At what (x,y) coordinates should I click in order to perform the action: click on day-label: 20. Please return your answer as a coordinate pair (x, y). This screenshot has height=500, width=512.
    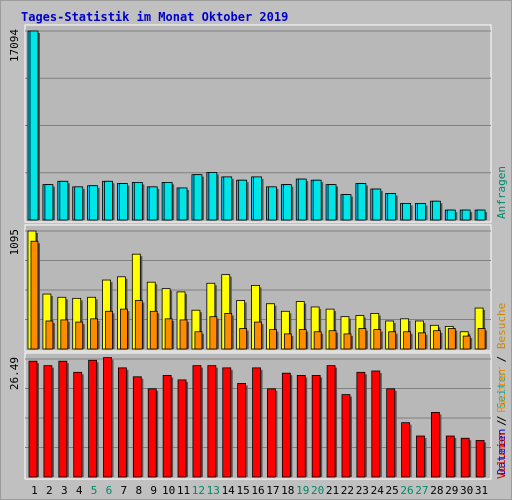
    Looking at the image, I should click on (317, 490).